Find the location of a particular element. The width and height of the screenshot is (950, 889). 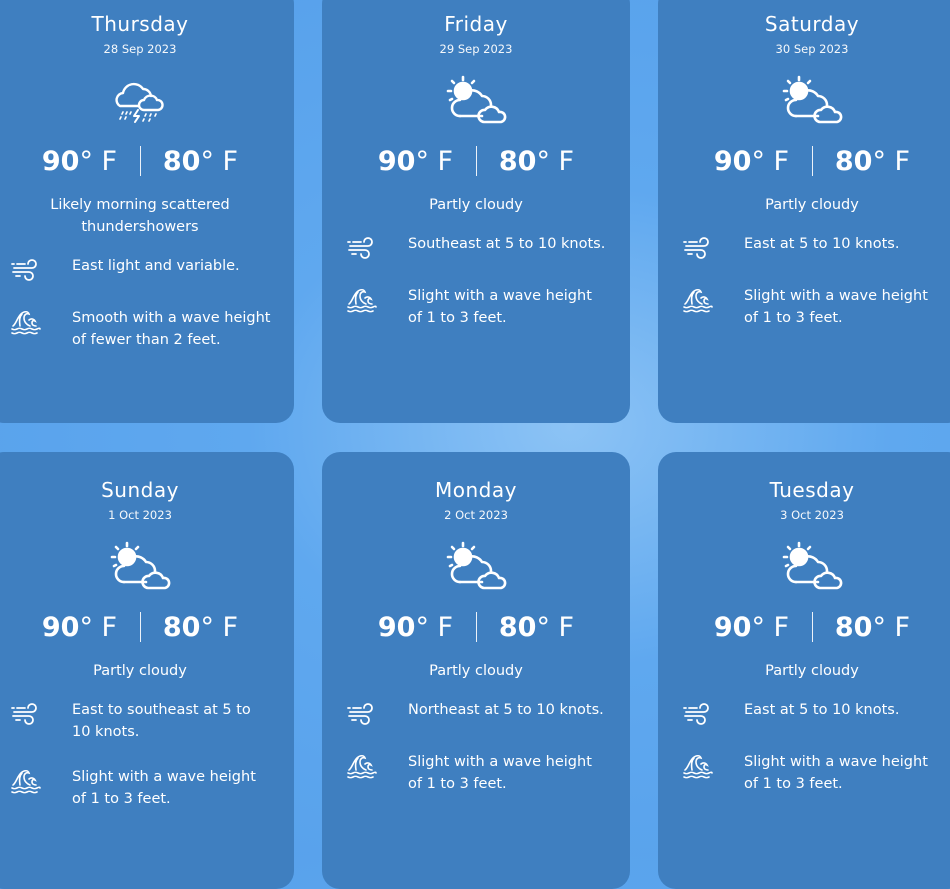

day-name: Sunday is located at coordinates (140, 490).